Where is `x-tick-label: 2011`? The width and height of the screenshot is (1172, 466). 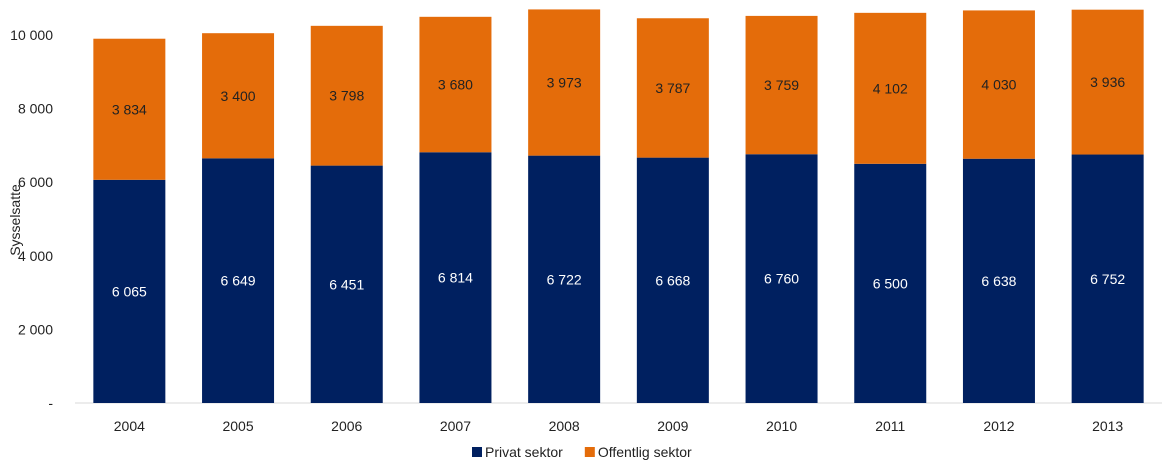 x-tick-label: 2011 is located at coordinates (890, 426).